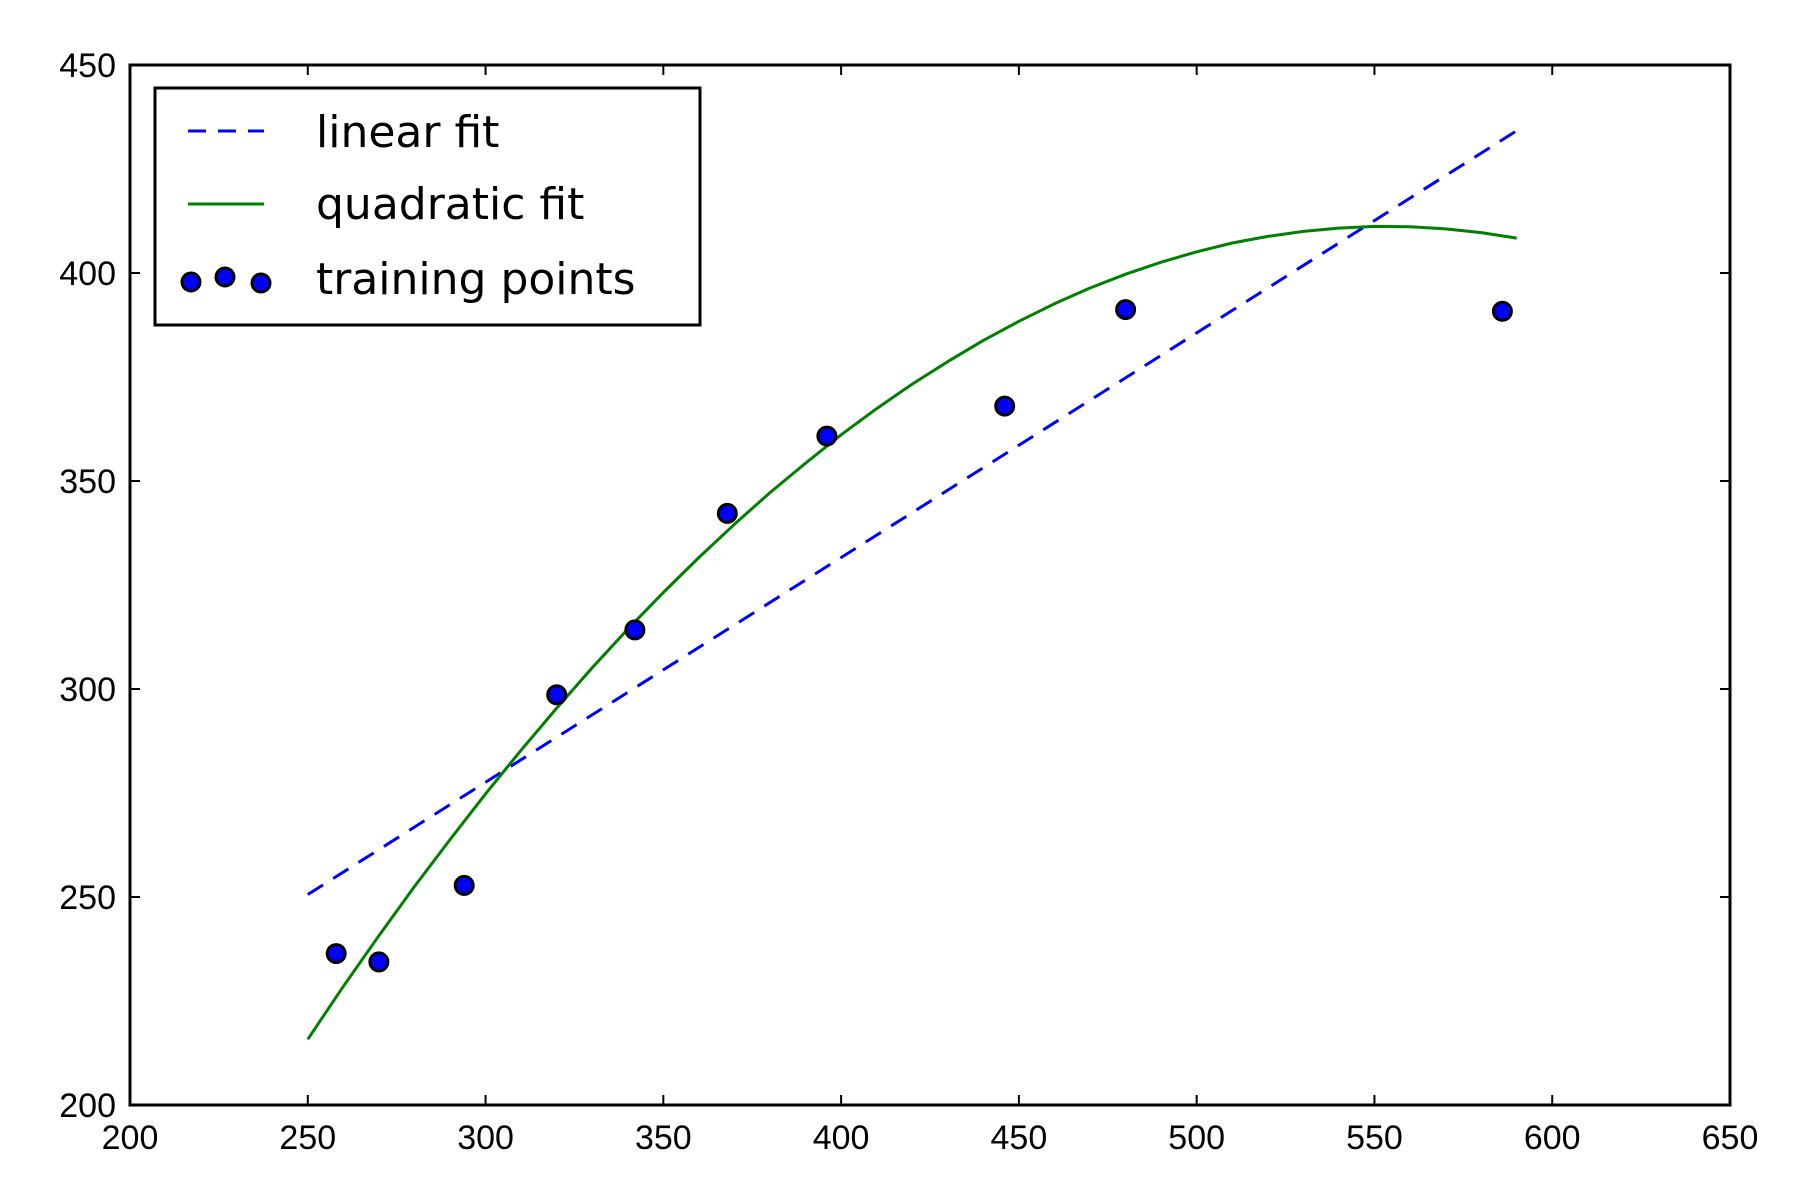  I want to click on x-tick-label: 400, so click(841, 1138).